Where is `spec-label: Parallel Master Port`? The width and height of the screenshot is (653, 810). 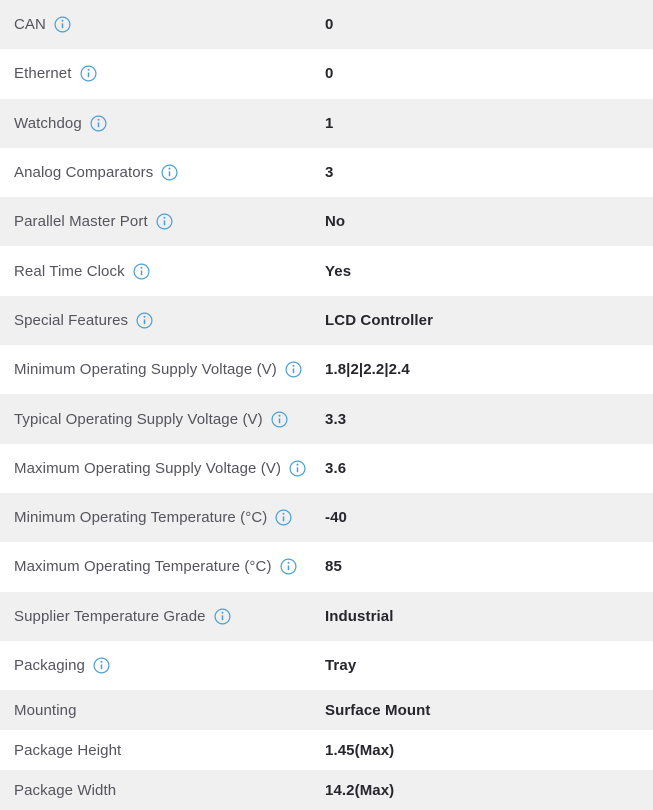
spec-label: Parallel Master Port is located at coordinates (81, 222).